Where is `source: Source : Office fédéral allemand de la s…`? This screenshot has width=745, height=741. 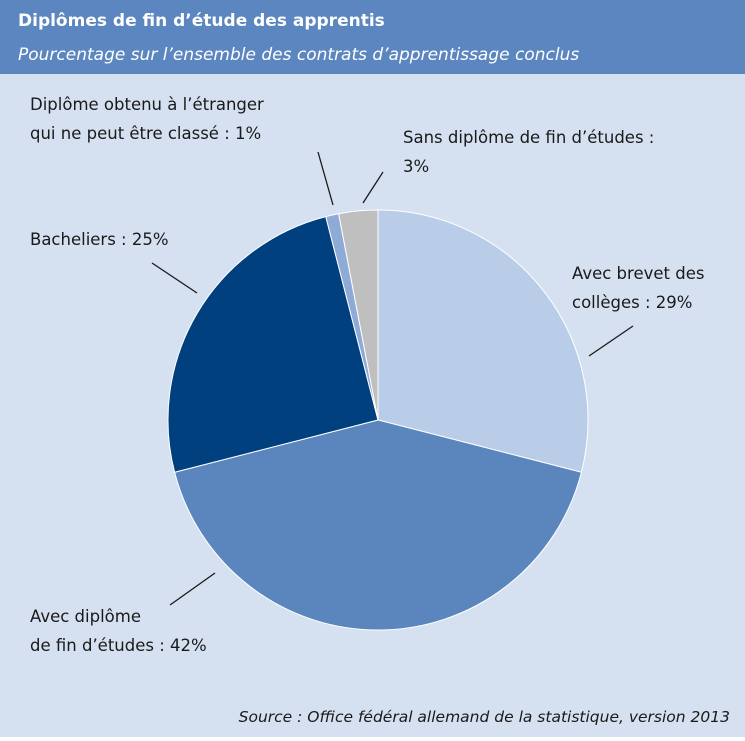
source: Source : Office fédéral allemand de la s… is located at coordinates (484, 717).